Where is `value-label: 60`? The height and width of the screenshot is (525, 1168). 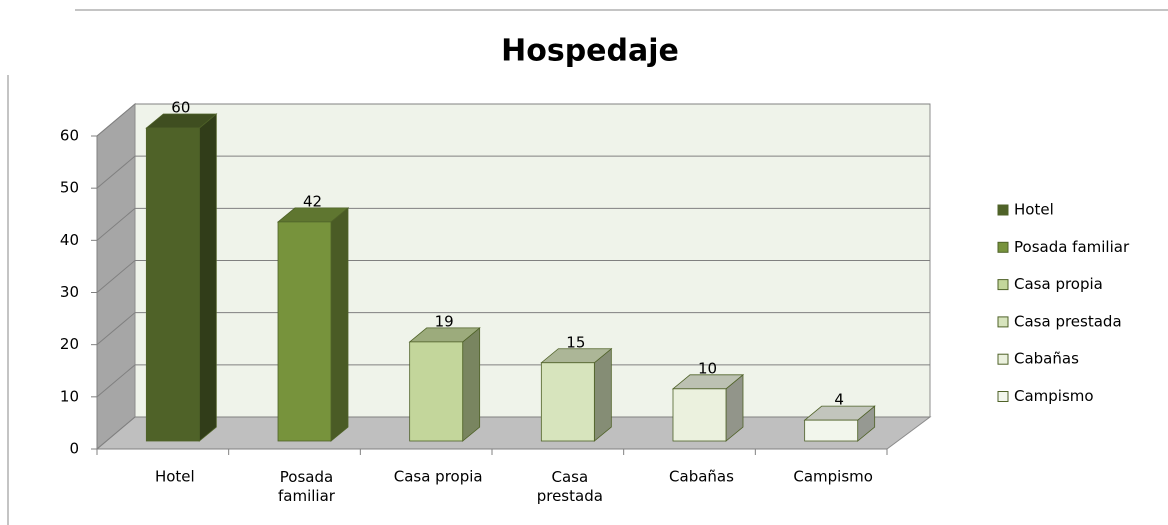
value-label: 60 is located at coordinates (180, 108).